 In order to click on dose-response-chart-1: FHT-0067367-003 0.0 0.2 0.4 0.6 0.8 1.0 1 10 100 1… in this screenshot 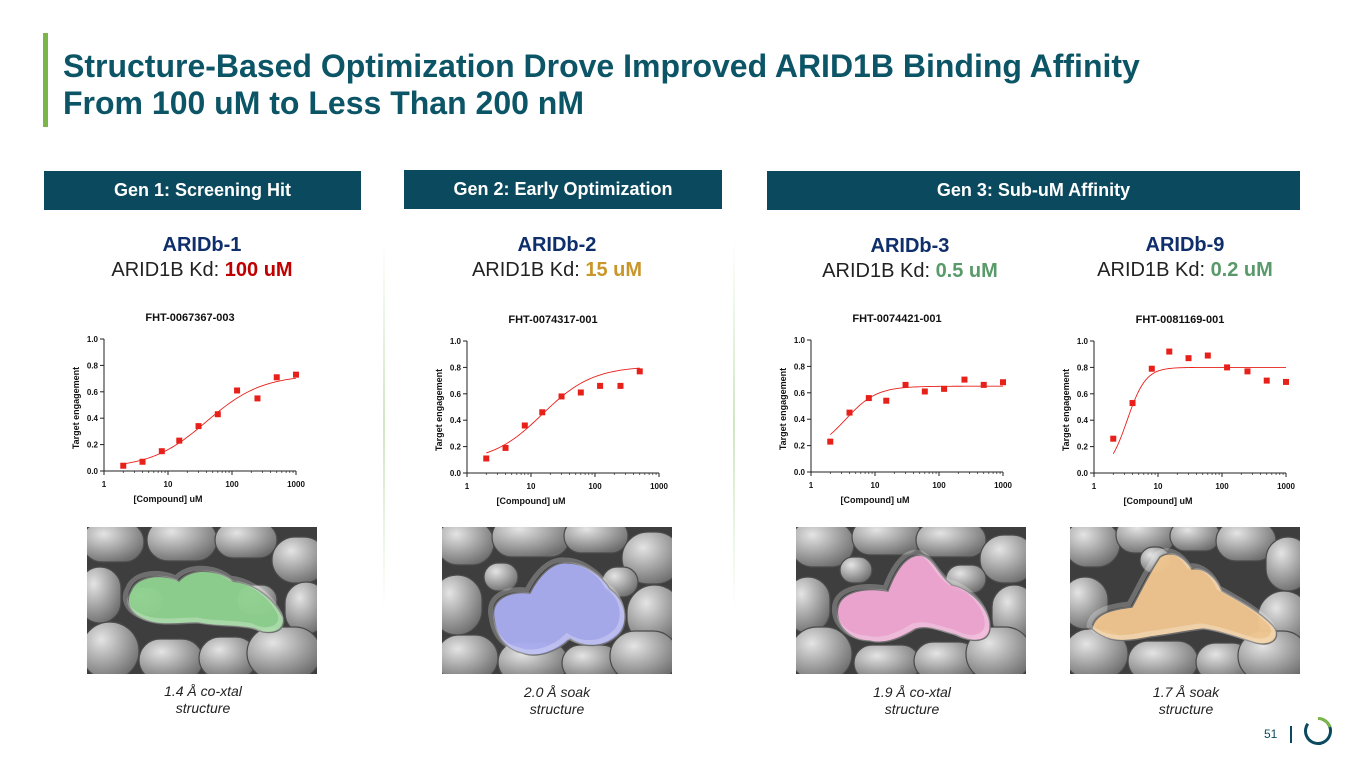, I will do `click(188, 408)`.